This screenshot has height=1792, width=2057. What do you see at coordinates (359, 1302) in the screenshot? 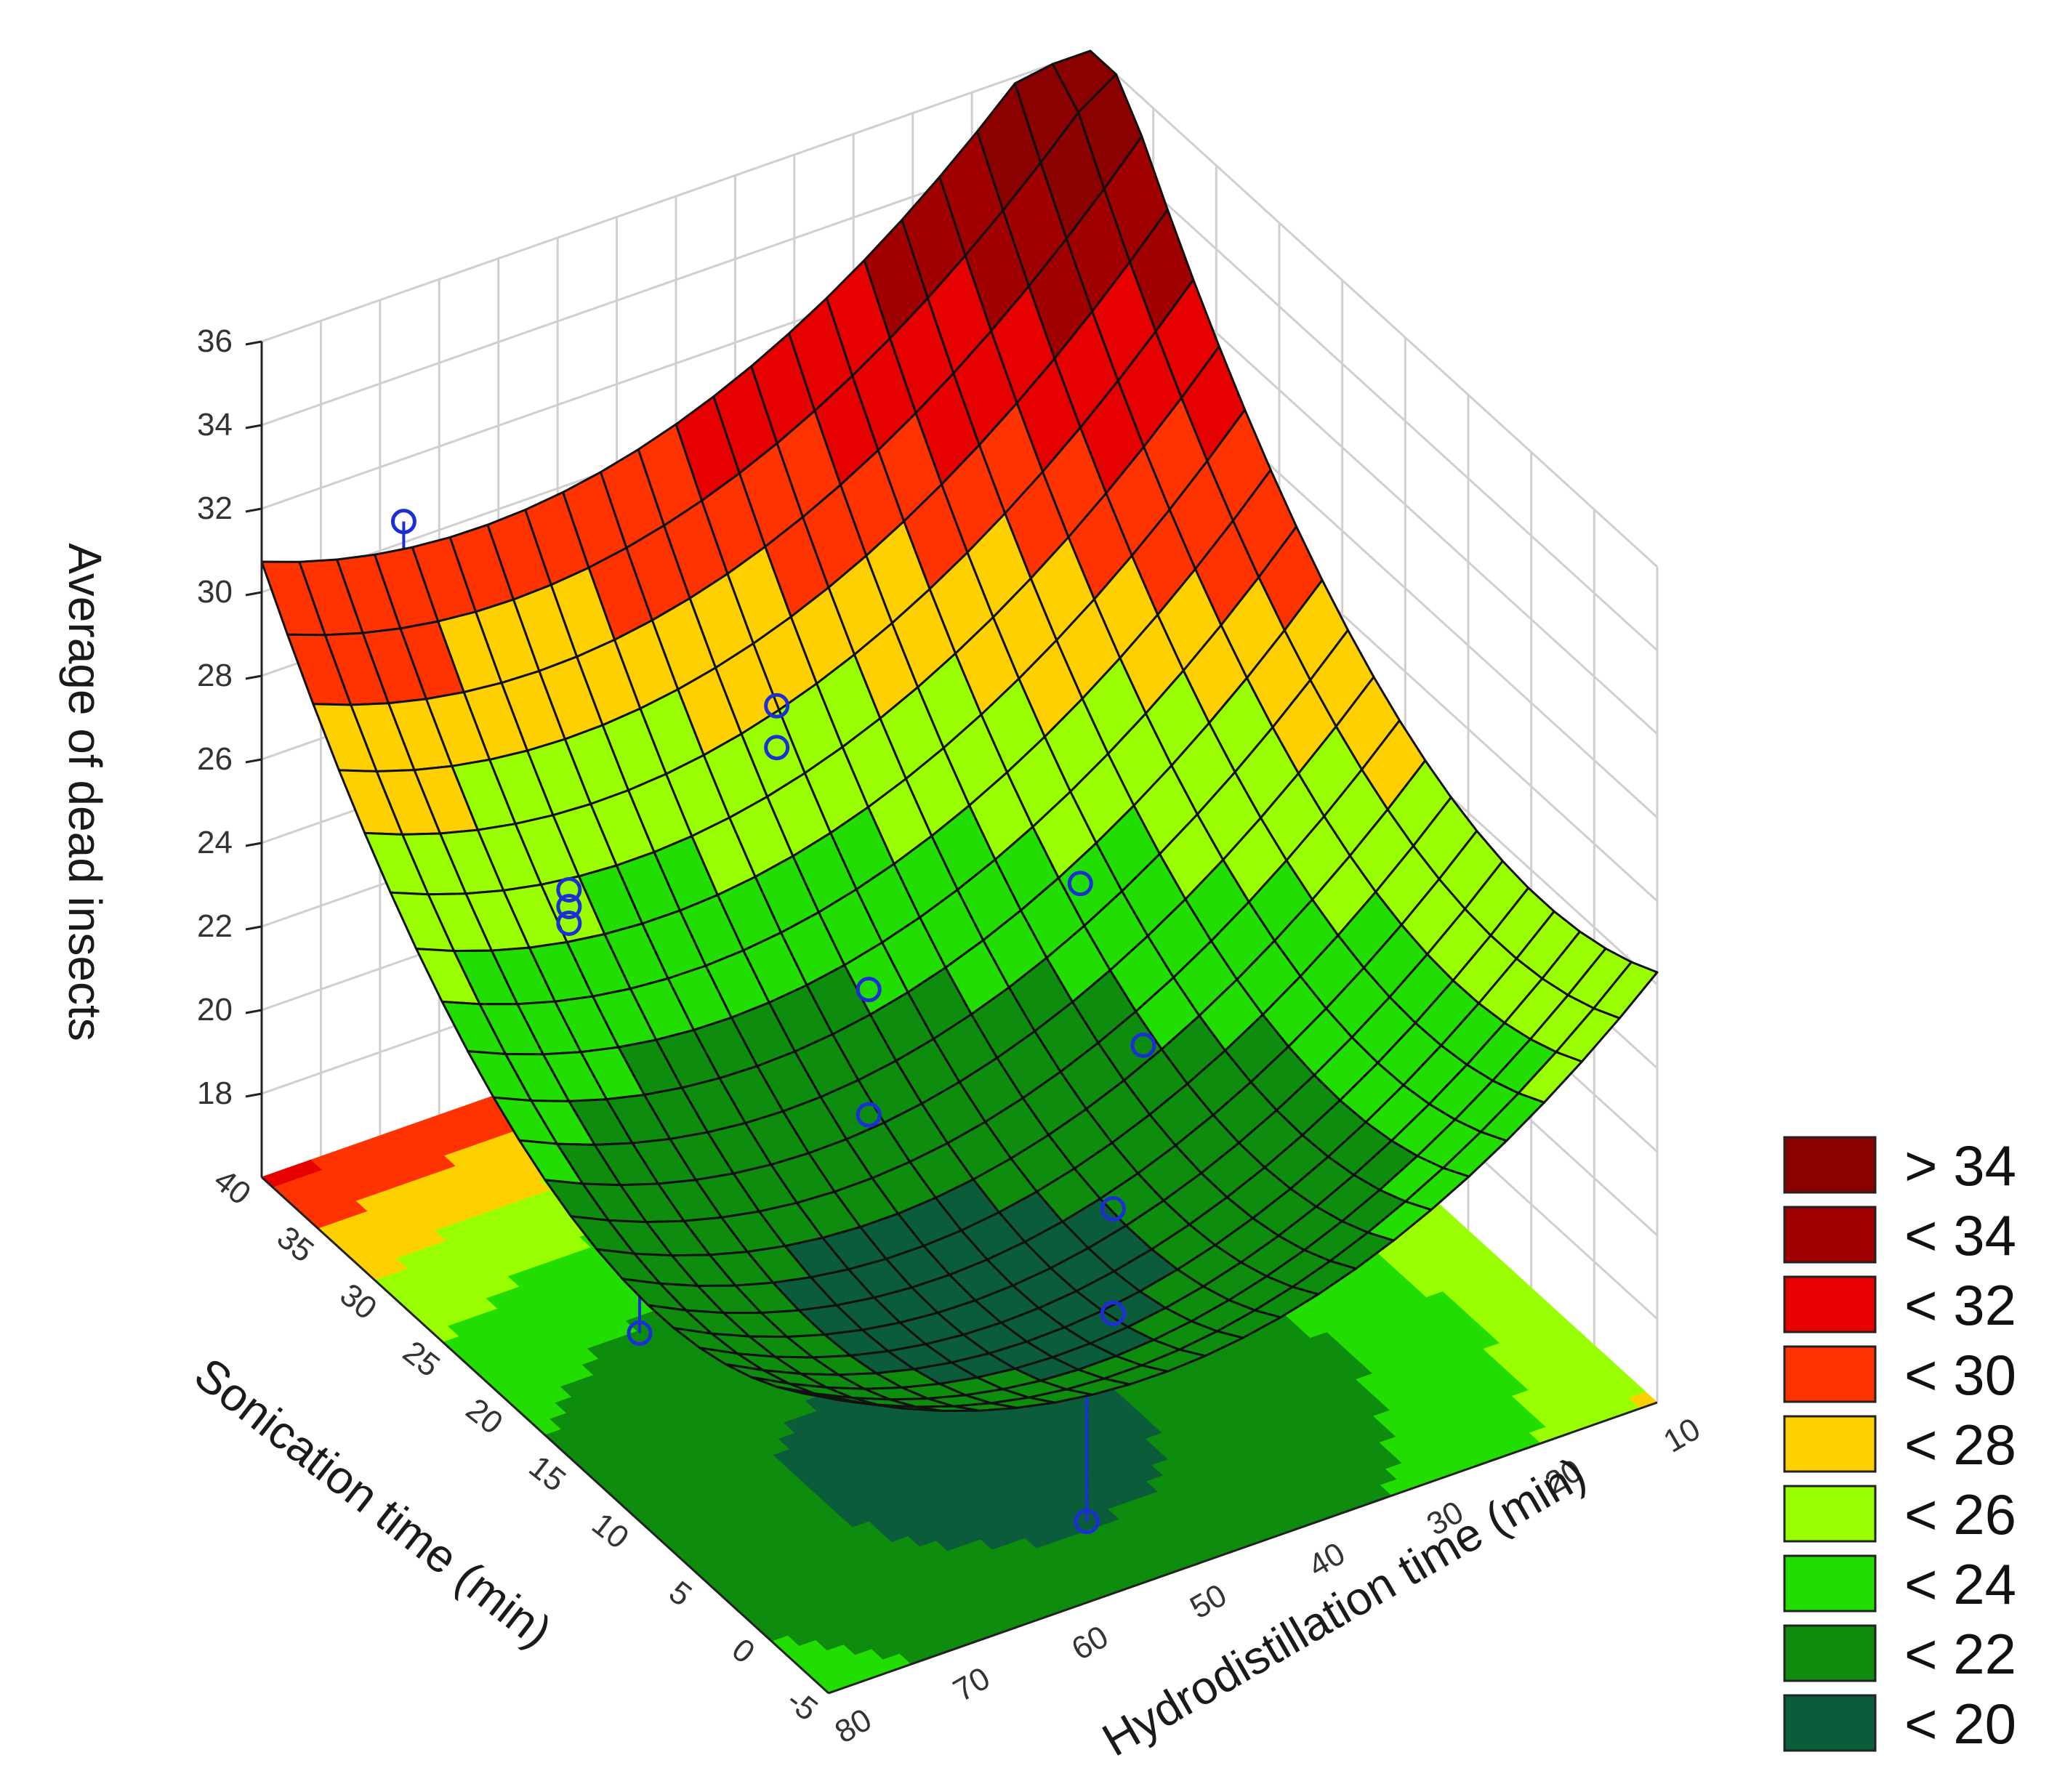
I see `y-tick-label: 30` at bounding box center [359, 1302].